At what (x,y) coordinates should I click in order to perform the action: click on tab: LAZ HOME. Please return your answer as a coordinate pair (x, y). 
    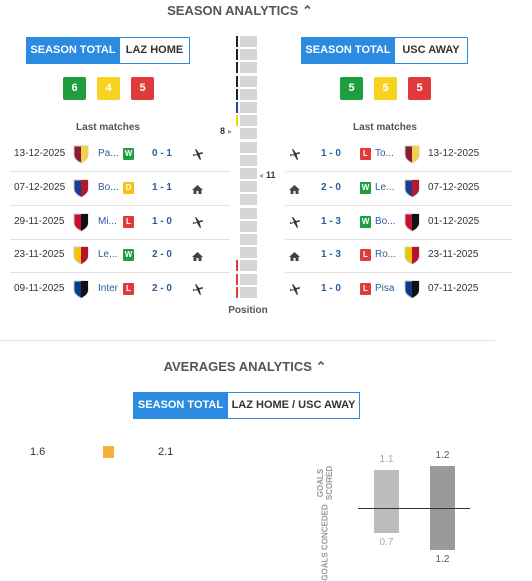
    Looking at the image, I should click on (154, 50).